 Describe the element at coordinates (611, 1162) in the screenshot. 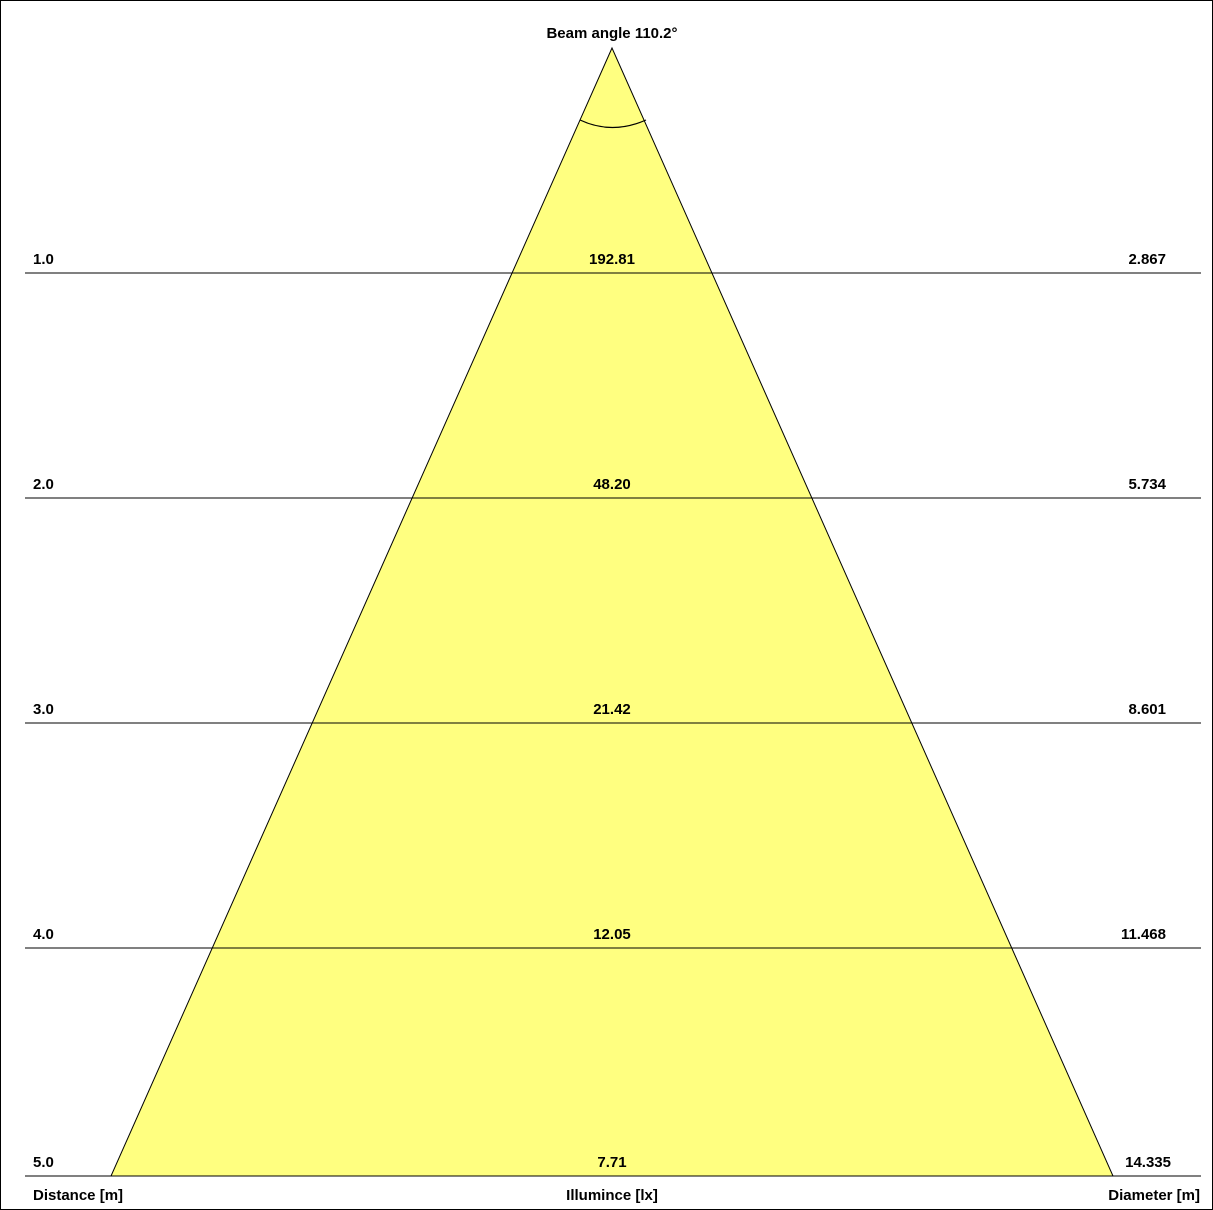

I see `illuminance-label: 7.71` at that location.